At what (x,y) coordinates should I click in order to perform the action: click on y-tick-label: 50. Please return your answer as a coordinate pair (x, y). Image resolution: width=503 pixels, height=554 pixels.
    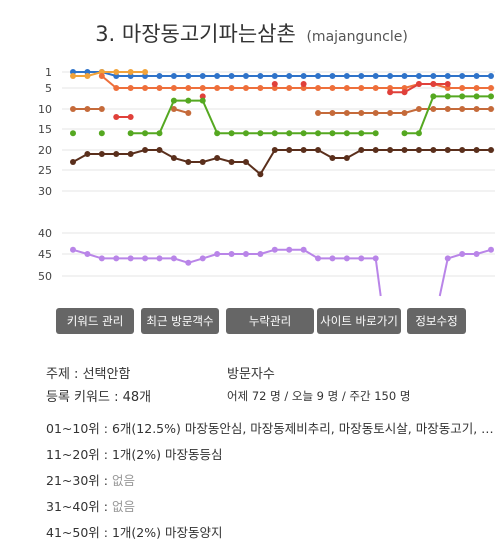
    Looking at the image, I should click on (45, 276).